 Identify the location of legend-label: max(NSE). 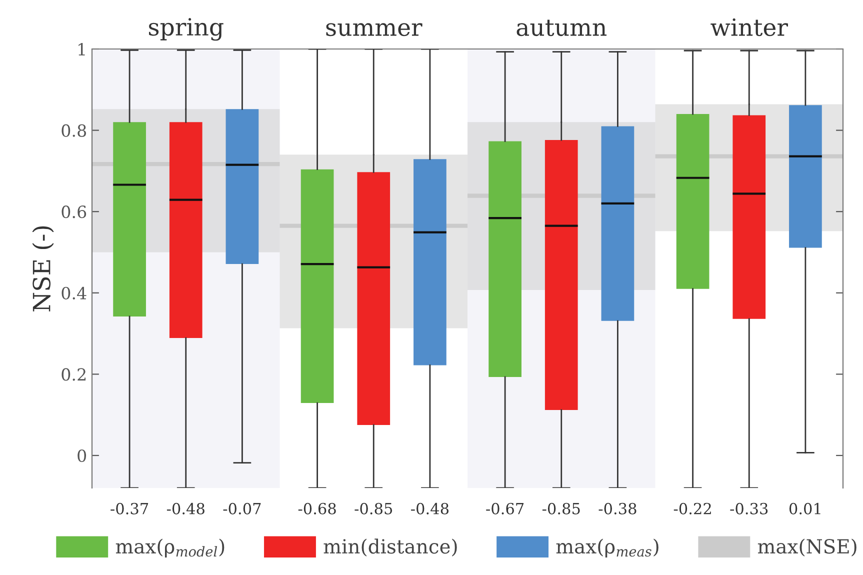
(807, 547).